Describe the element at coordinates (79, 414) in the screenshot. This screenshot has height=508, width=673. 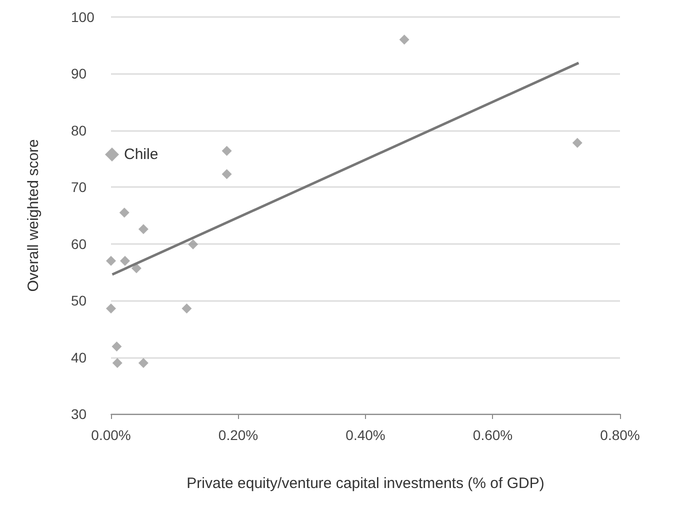
I see `y-tick-label: 30` at that location.